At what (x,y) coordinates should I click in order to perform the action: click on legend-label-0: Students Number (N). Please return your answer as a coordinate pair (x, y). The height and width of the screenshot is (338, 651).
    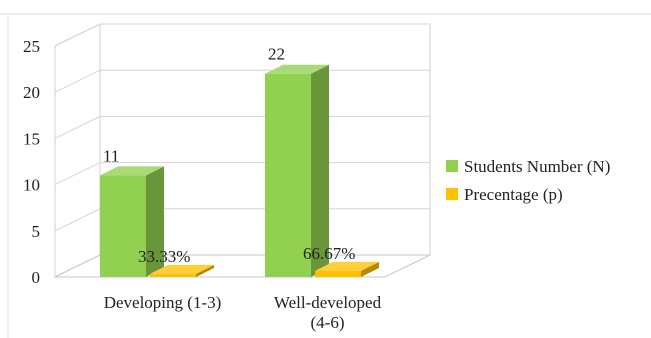
    Looking at the image, I should click on (537, 166).